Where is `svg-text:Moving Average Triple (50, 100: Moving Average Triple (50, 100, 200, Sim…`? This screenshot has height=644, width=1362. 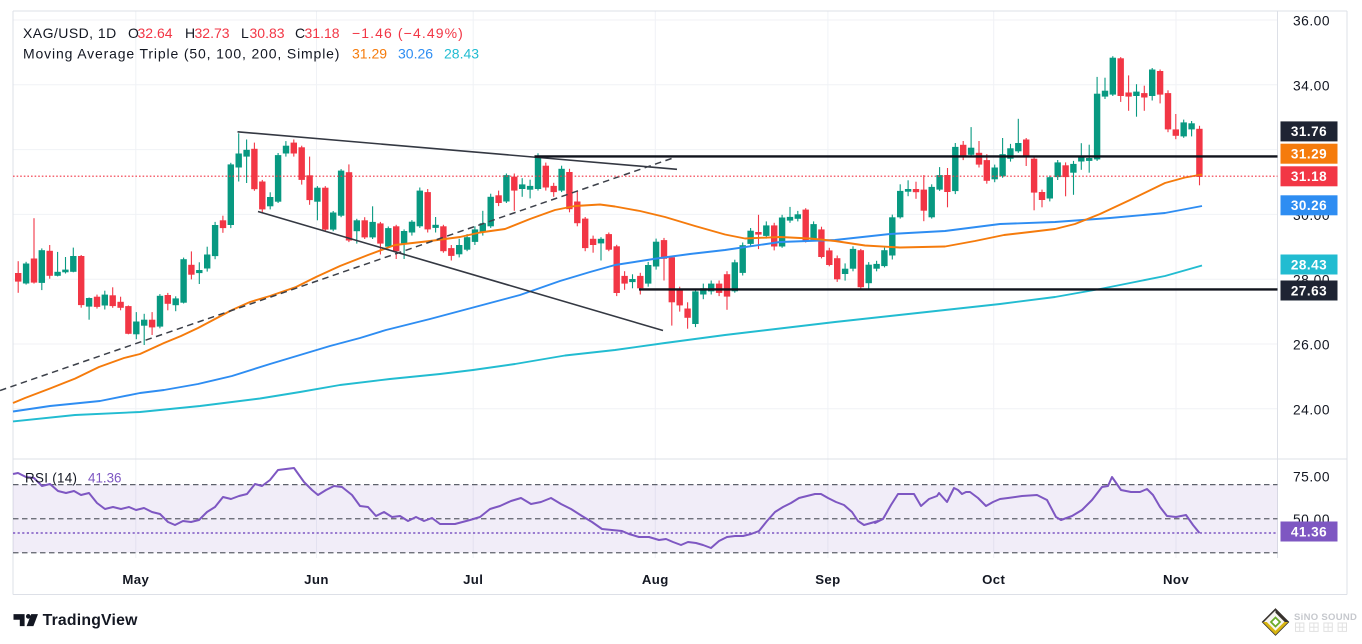 svg-text:Moving Average Triple (50, 100: Moving Average Triple (50, 100, 200, Sim… is located at coordinates (181, 54).